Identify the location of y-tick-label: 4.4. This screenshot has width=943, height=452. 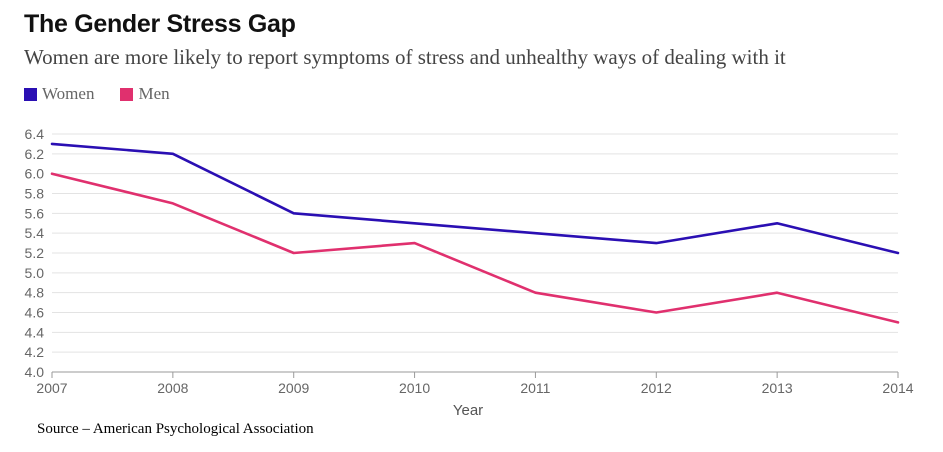
(35, 332).